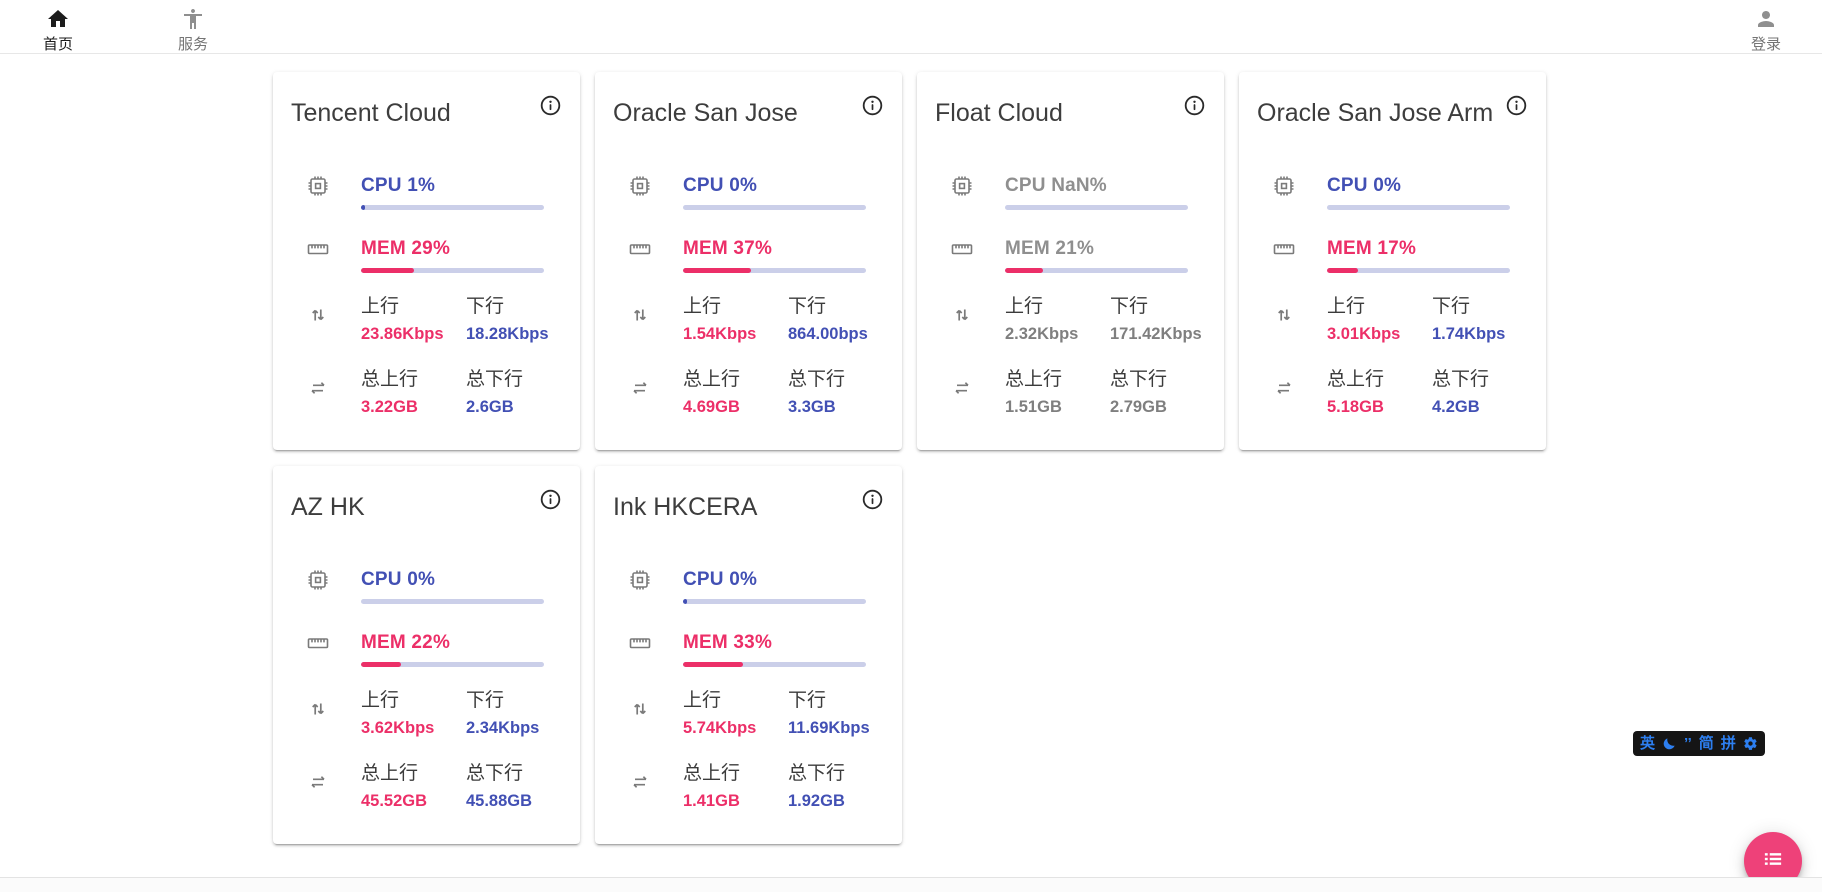 The width and height of the screenshot is (1822, 892). Describe the element at coordinates (1765, 44) in the screenshot. I see `nav-login-label: 登录` at that location.